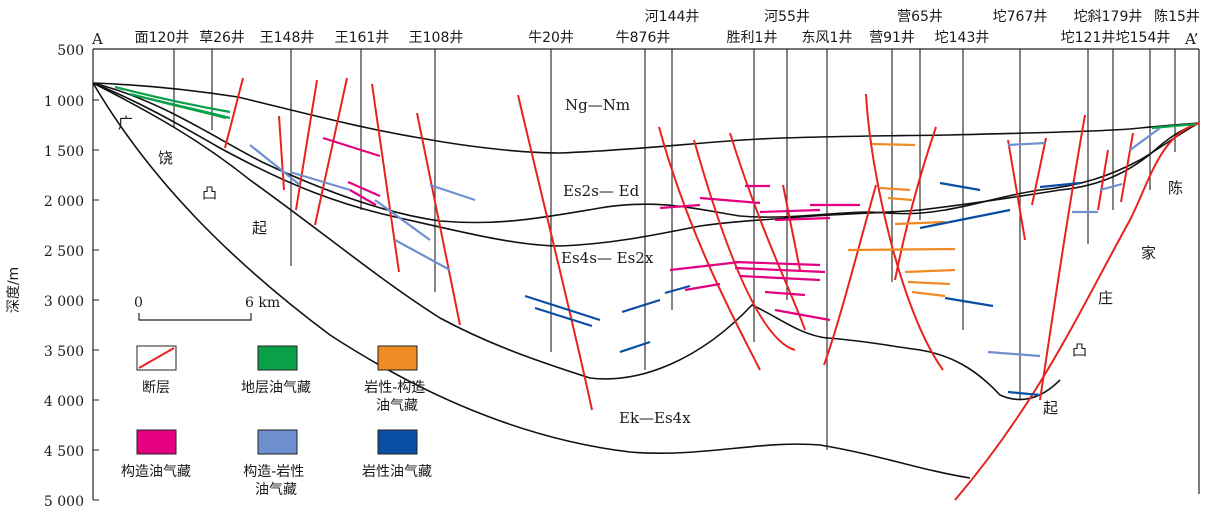  What do you see at coordinates (397, 472) in the screenshot?
I see `legend-label: 岩性油气藏` at bounding box center [397, 472].